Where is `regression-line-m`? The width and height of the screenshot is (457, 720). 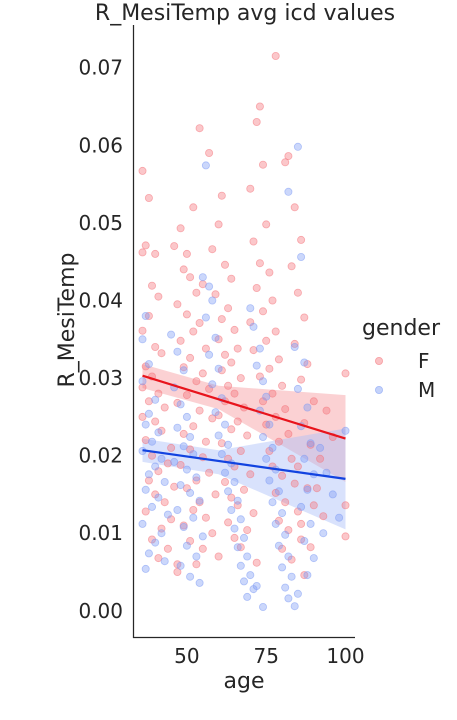
regression-line-m is located at coordinates (244, 464).